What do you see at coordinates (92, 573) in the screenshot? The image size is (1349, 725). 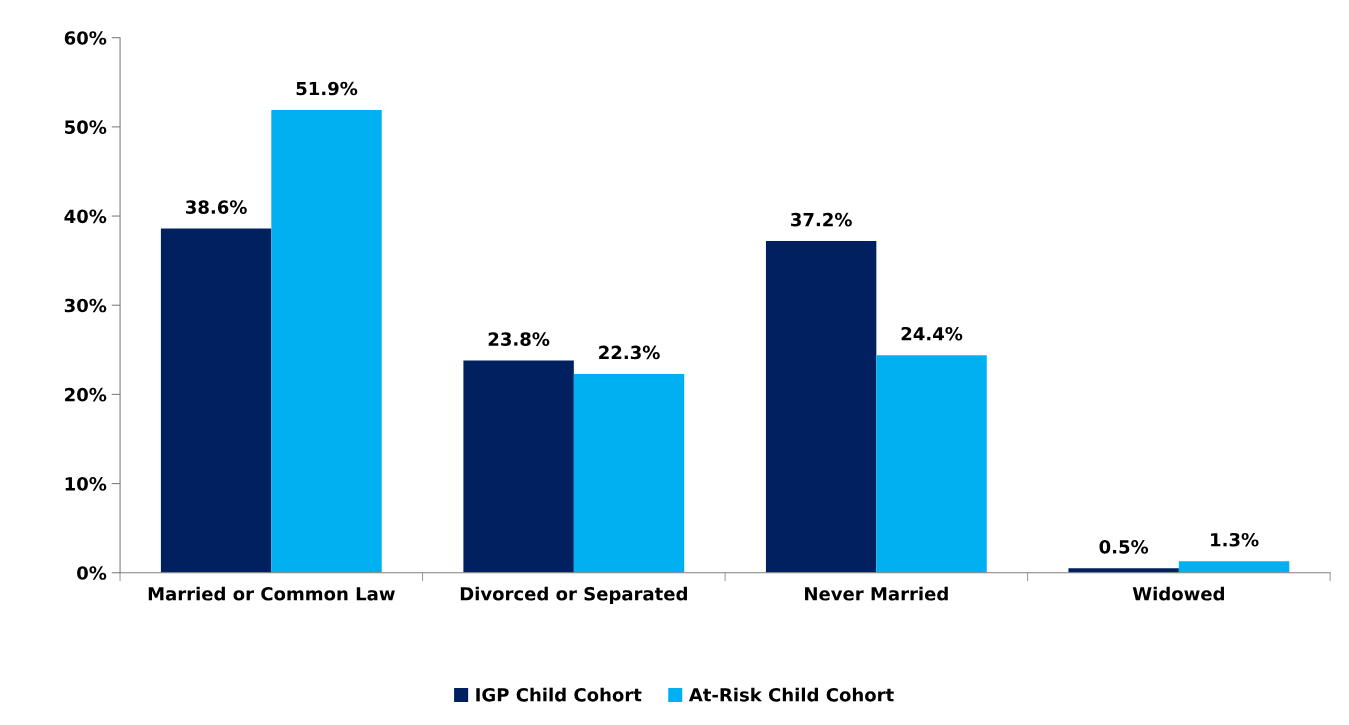 I see `y-tick-label: 0%` at bounding box center [92, 573].